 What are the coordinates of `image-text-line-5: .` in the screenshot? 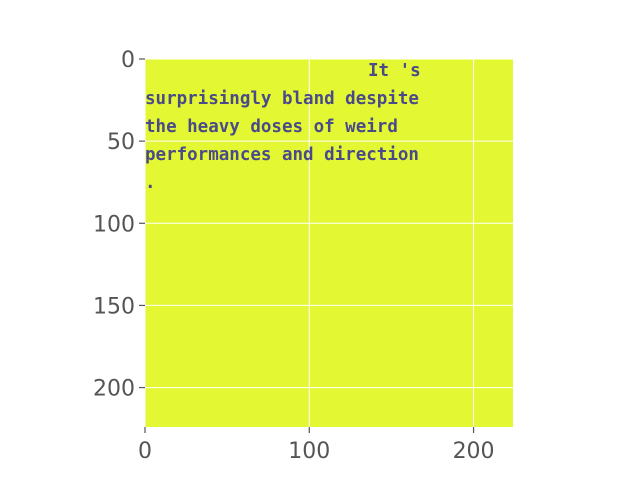 It's located at (150, 183).